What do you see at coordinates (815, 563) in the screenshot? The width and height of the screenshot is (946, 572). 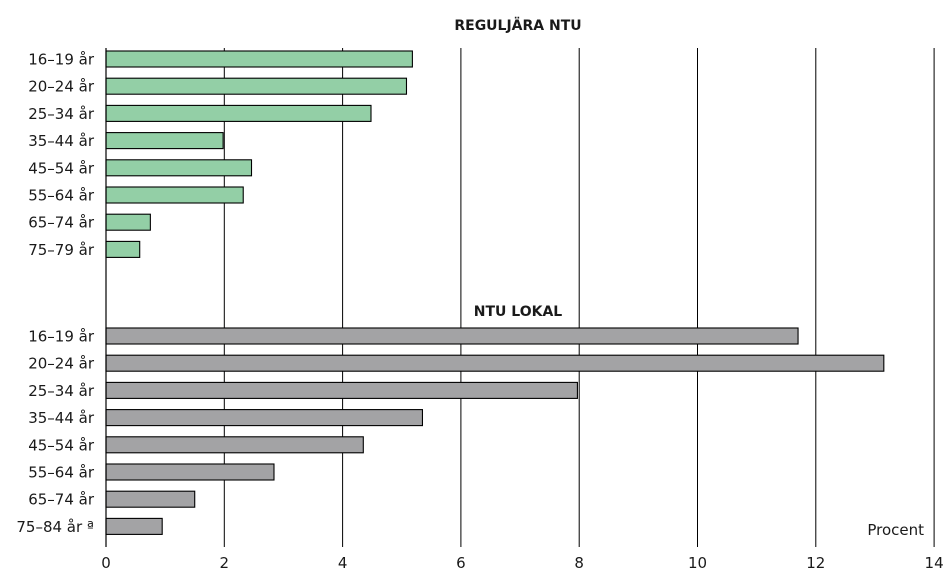 I see `x-tick-label: 12` at bounding box center [815, 563].